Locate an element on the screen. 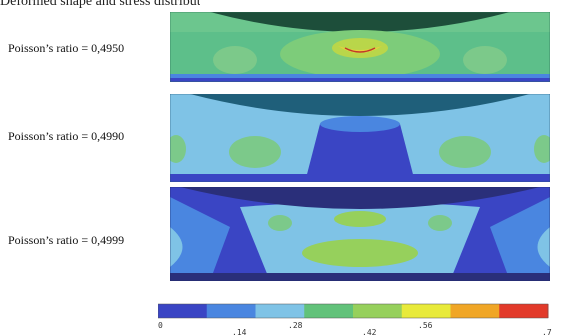 Image resolution: width=563 pixels, height=336 pixels. colorbar-swatches is located at coordinates (353, 311).